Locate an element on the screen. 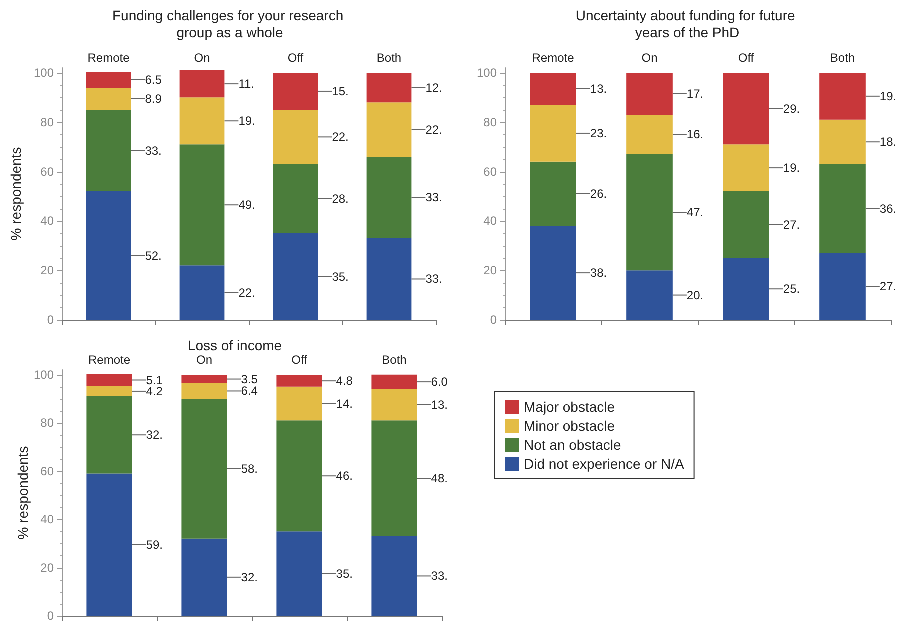 This screenshot has width=915, height=624. data-label: 47. is located at coordinates (695, 213).